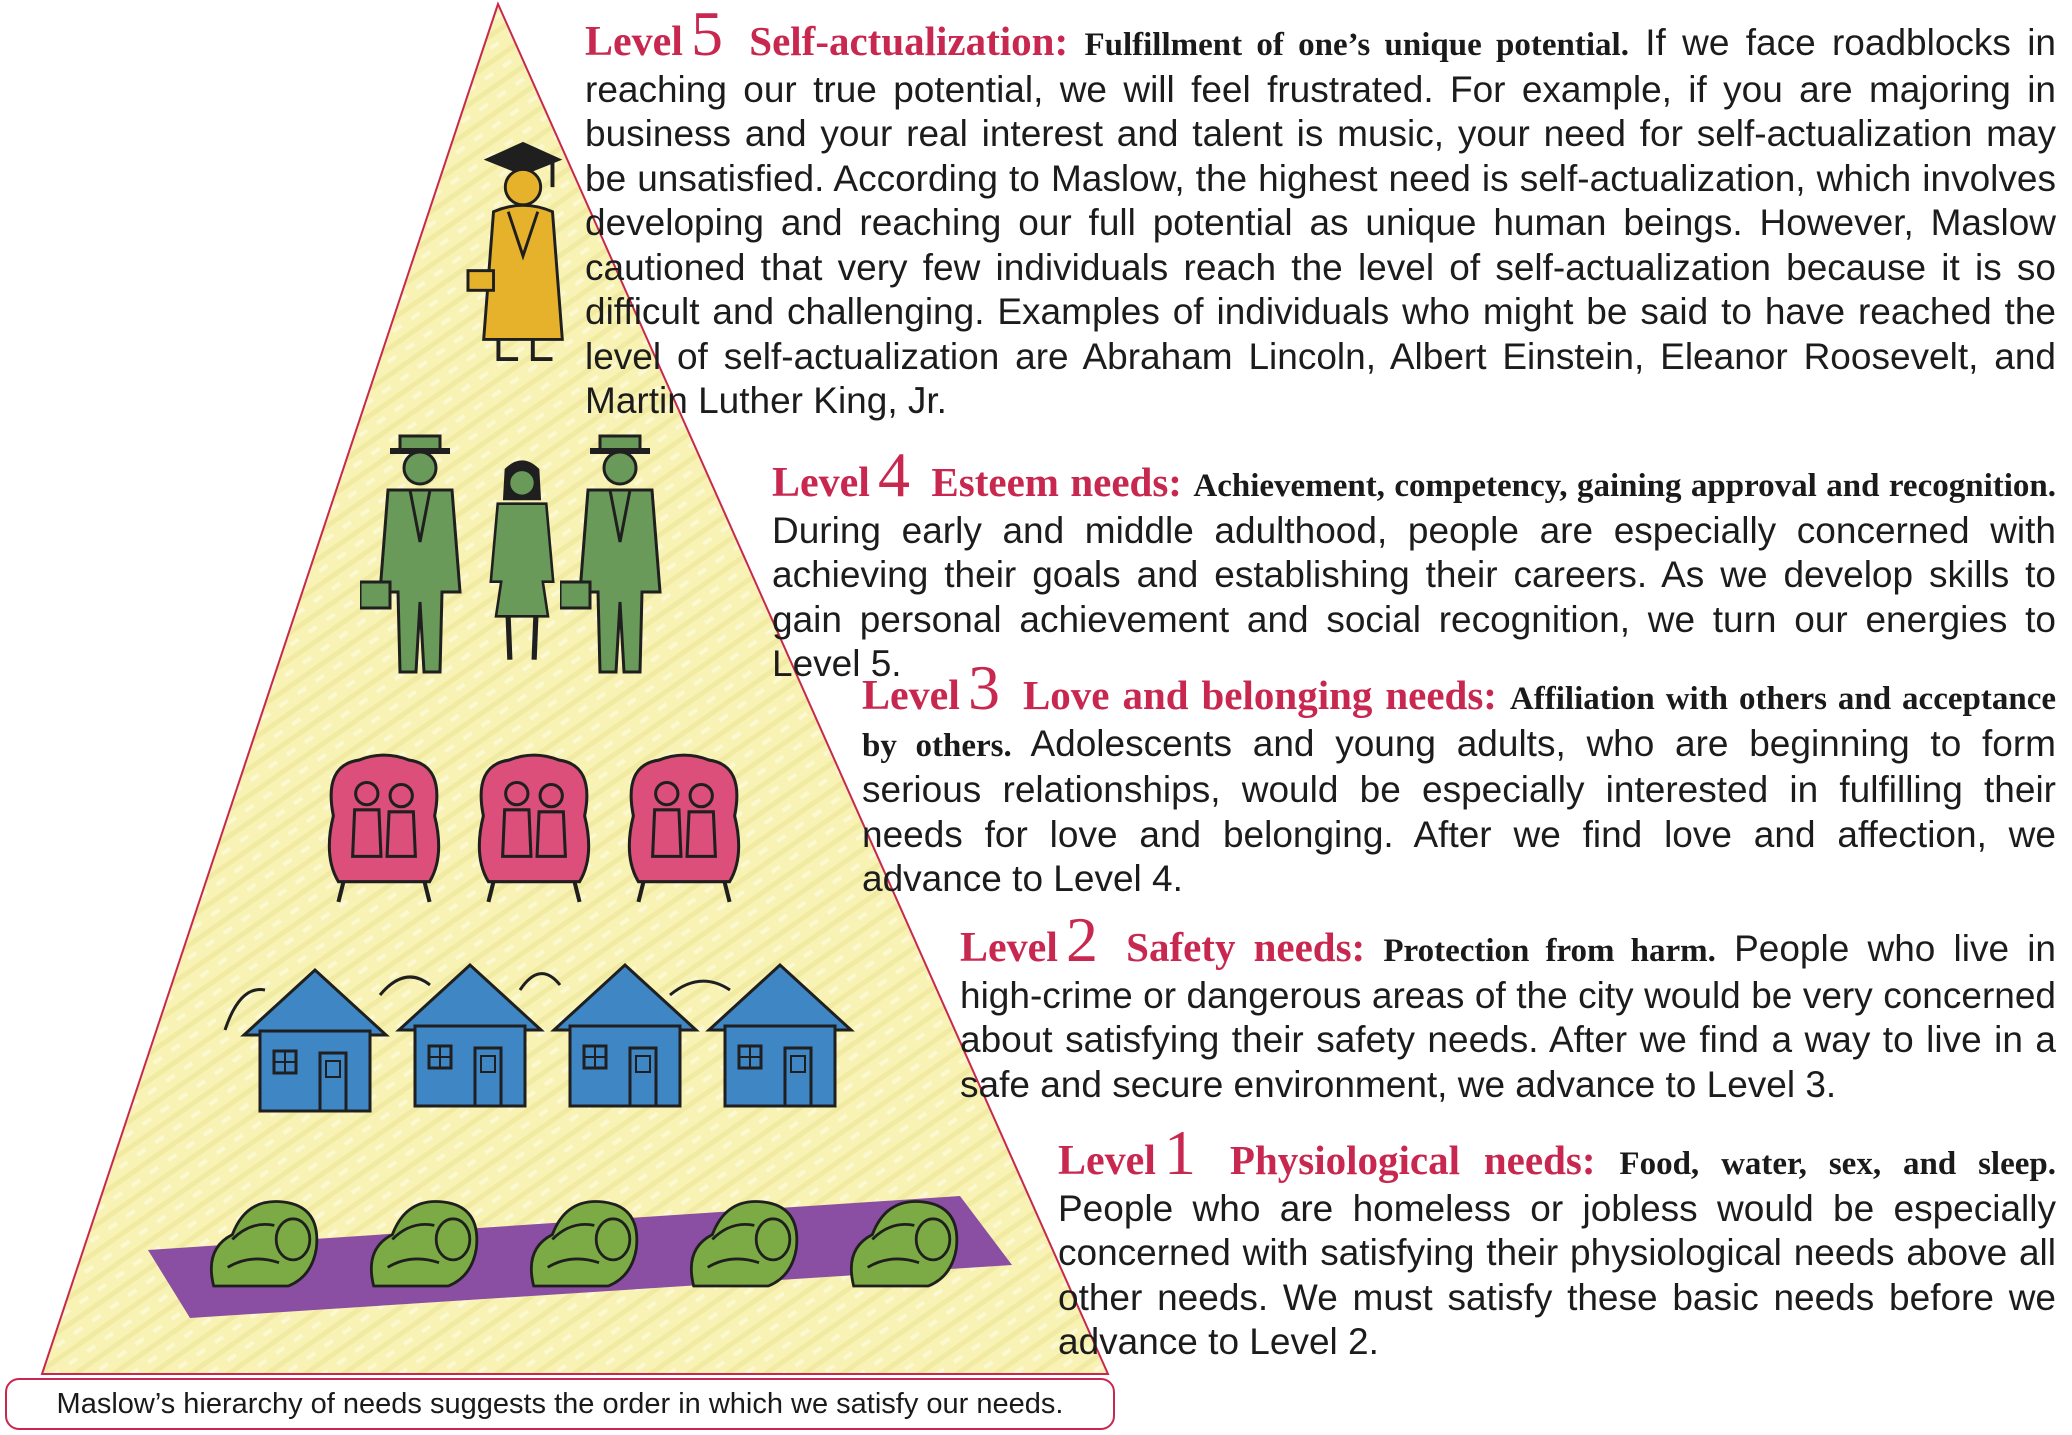  I want to click on level-4-number: 4, so click(893, 474).